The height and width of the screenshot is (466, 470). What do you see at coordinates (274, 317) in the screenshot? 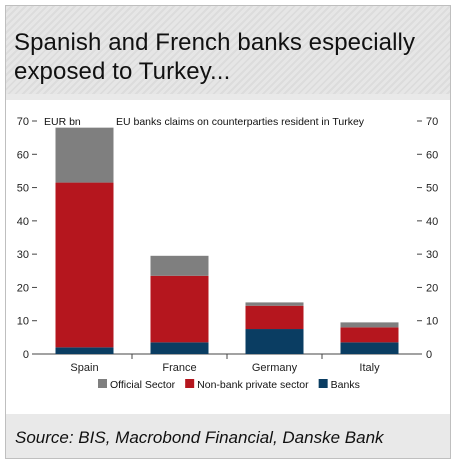
I see `bar-germany-non-bank-private-sector` at bounding box center [274, 317].